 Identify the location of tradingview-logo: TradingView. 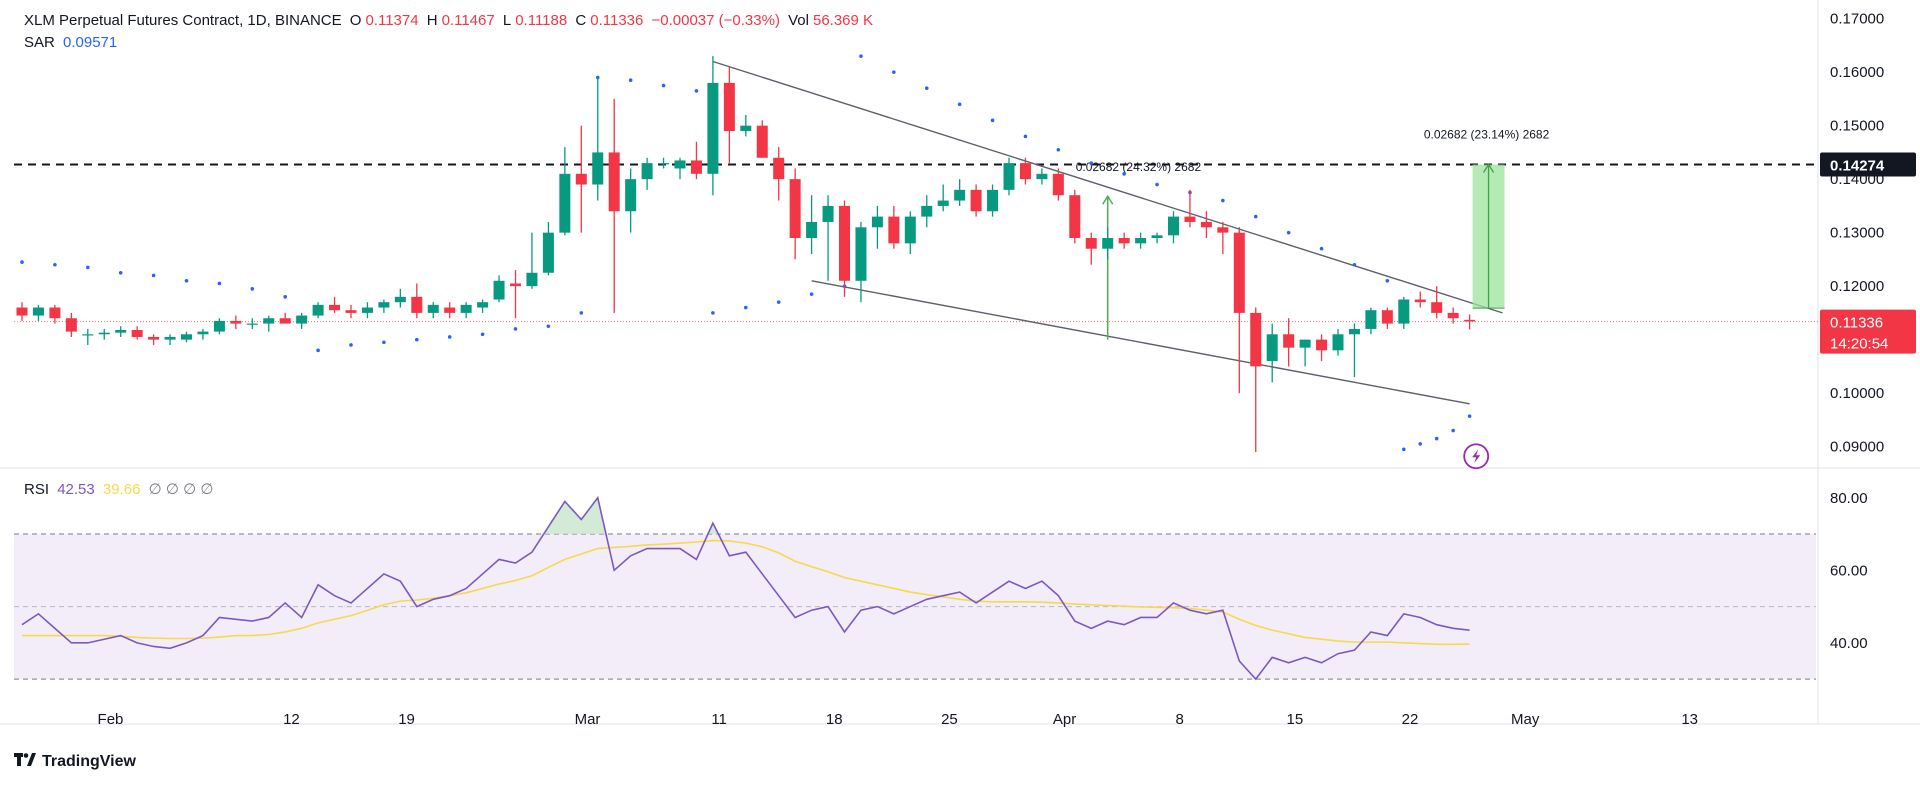
(75, 762).